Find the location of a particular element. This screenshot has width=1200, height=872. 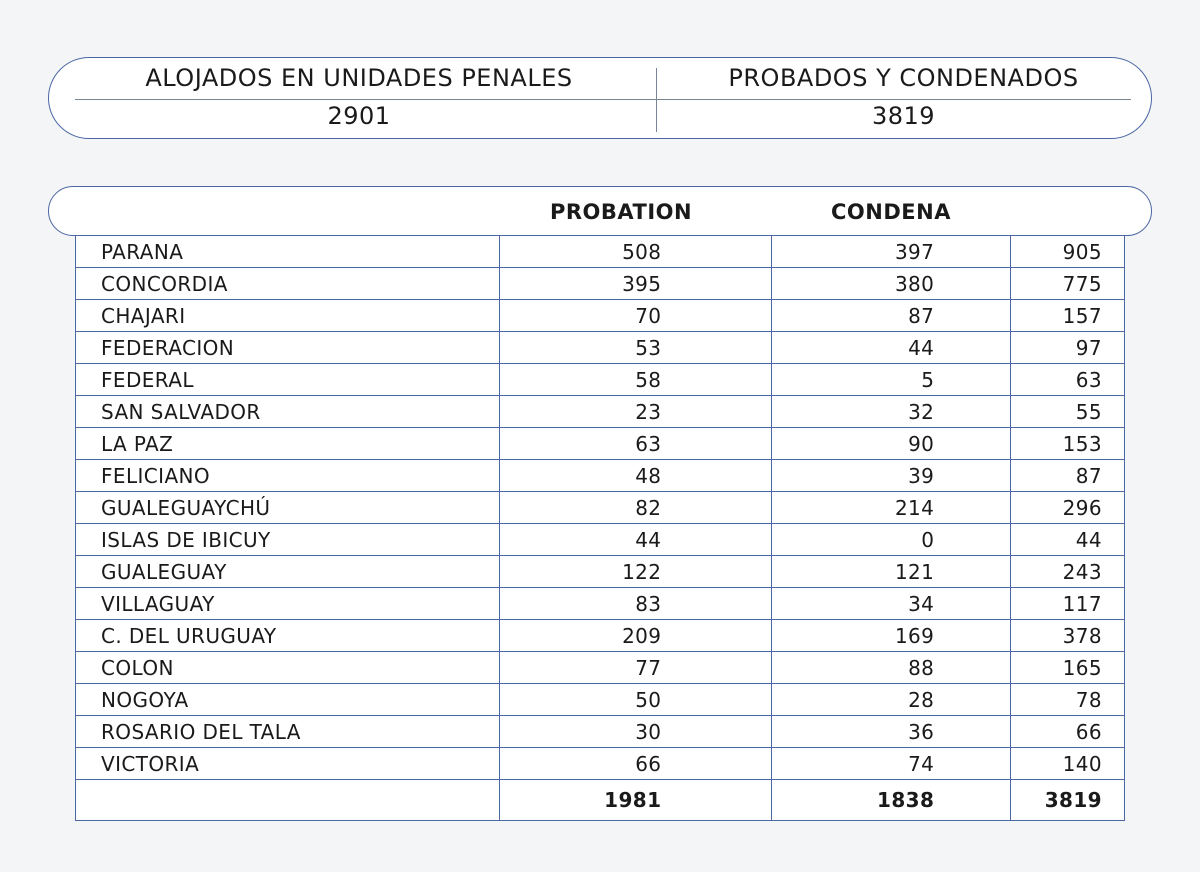

total-cell: 905 is located at coordinates (1067, 251).